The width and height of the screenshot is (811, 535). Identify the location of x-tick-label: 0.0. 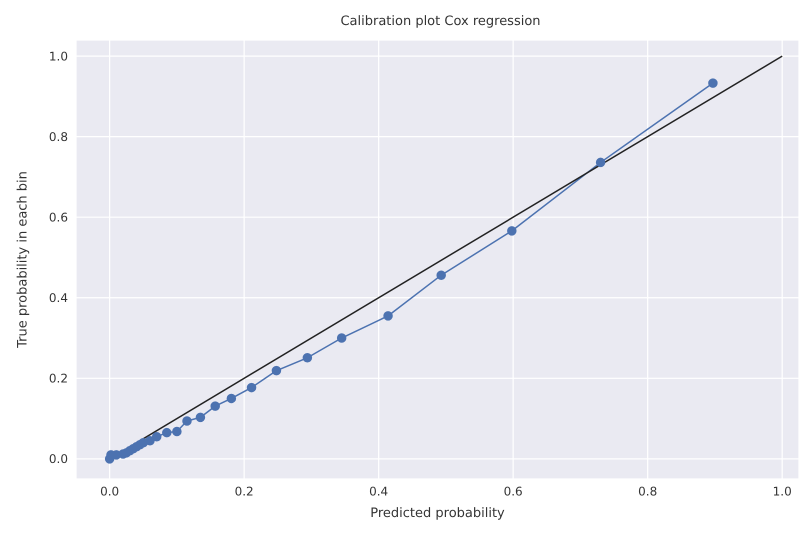
(110, 491).